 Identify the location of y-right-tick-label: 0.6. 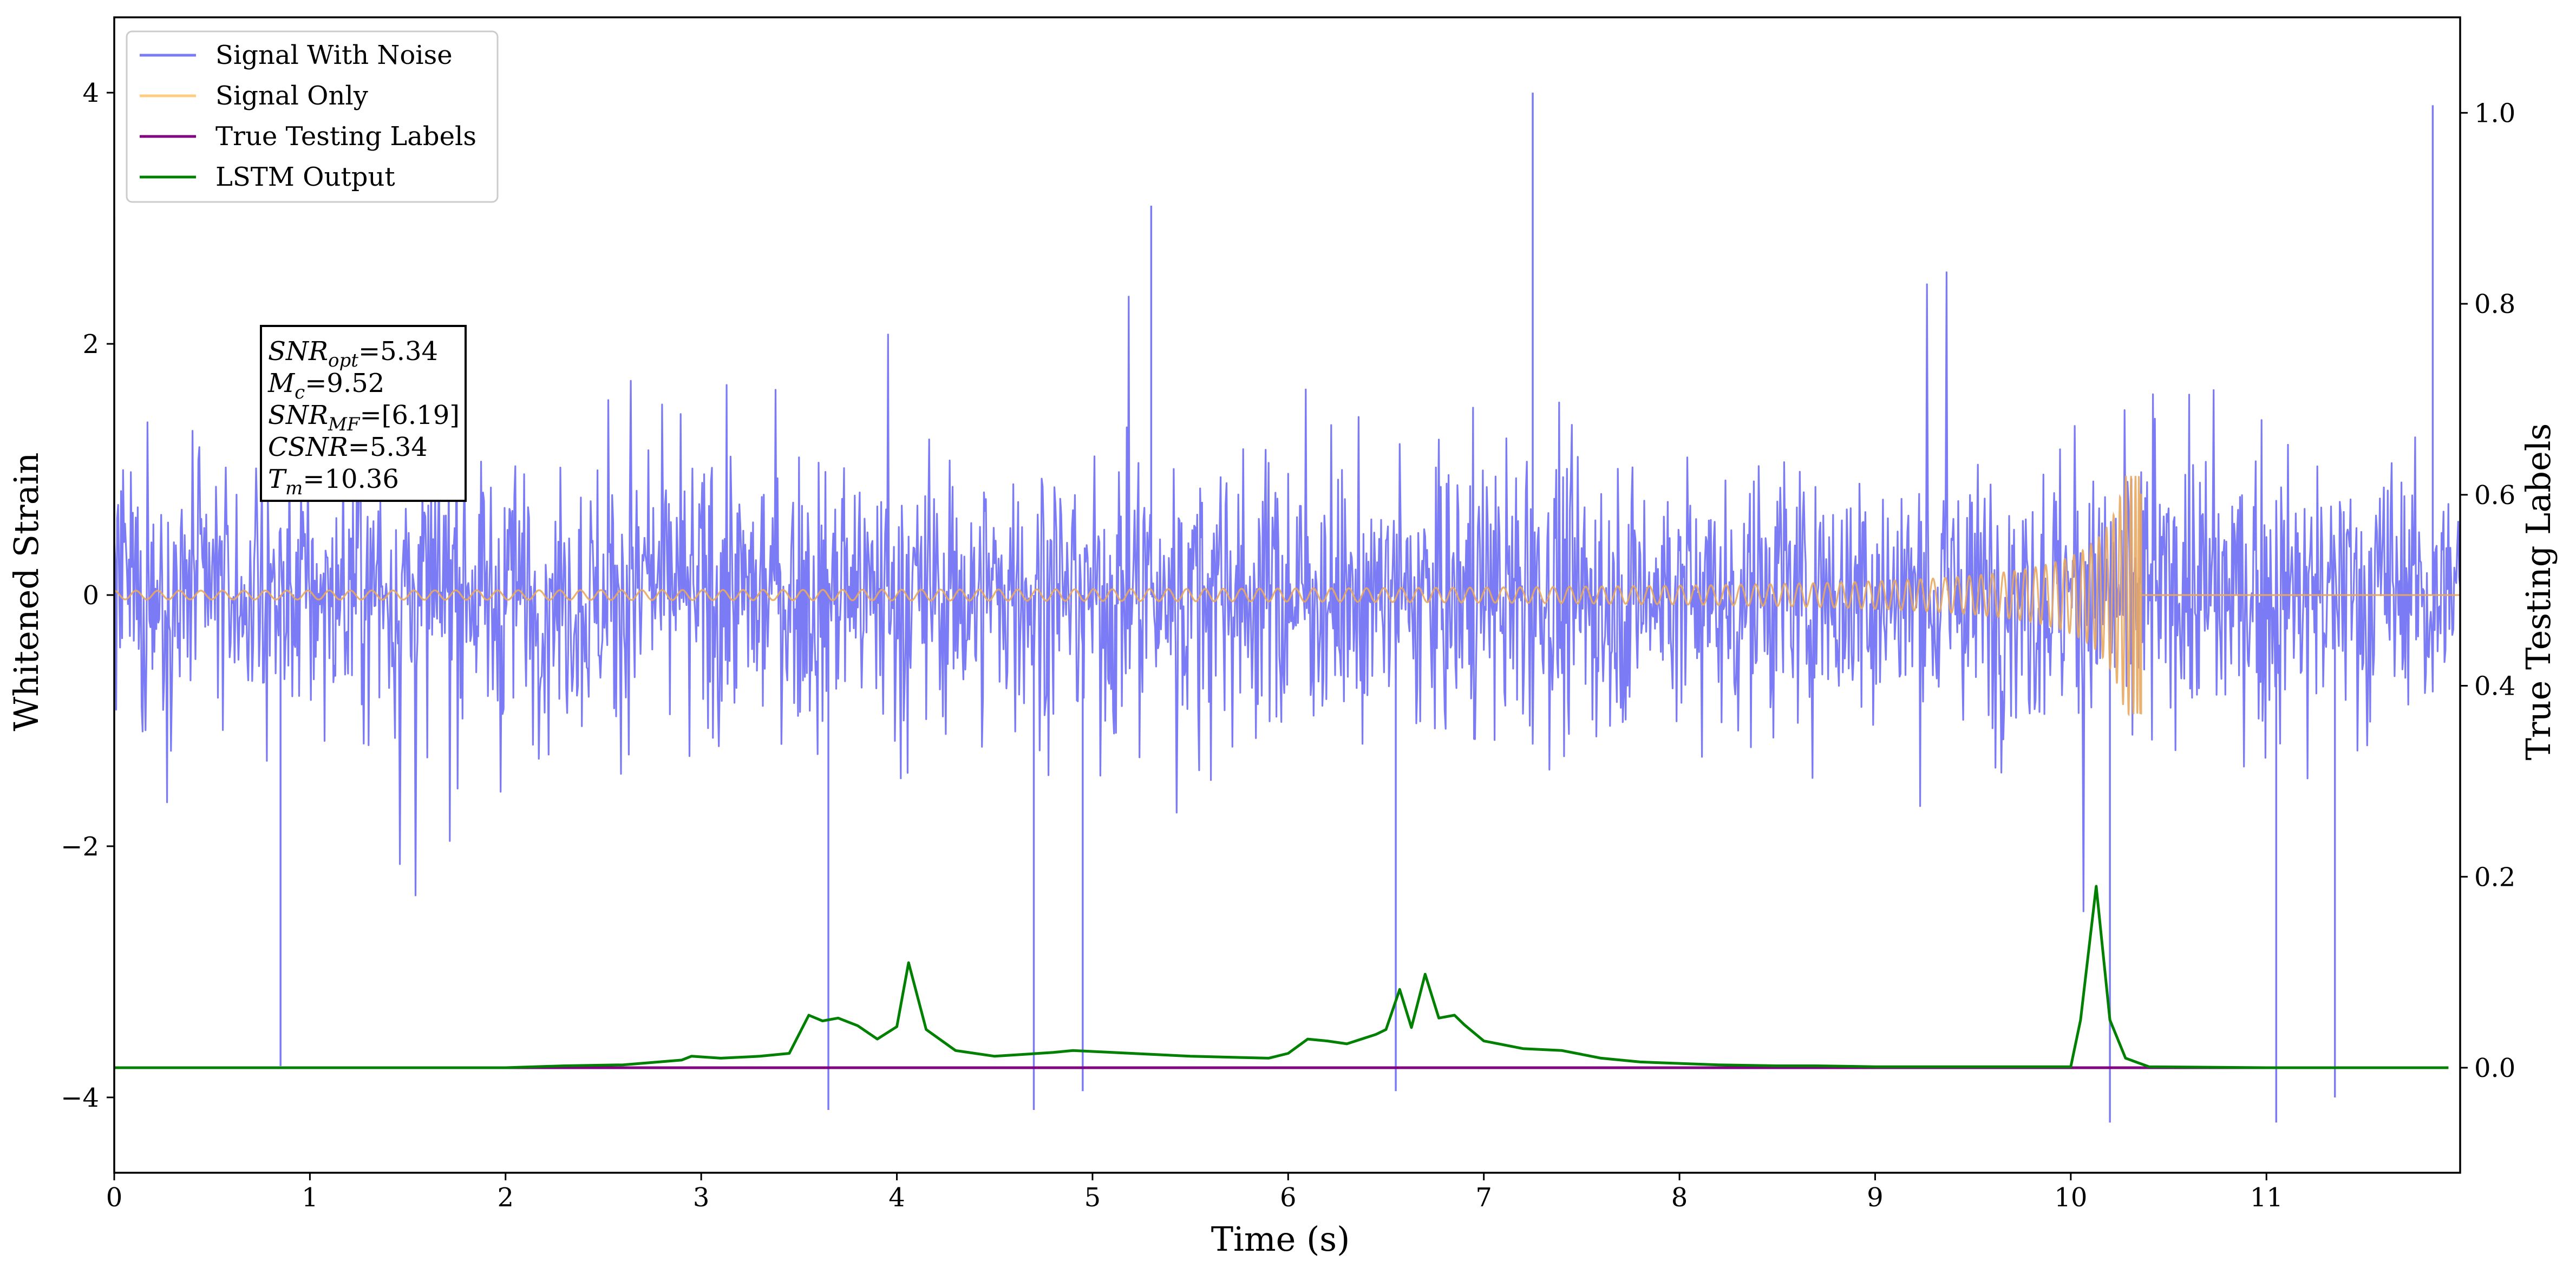
(2495, 495).